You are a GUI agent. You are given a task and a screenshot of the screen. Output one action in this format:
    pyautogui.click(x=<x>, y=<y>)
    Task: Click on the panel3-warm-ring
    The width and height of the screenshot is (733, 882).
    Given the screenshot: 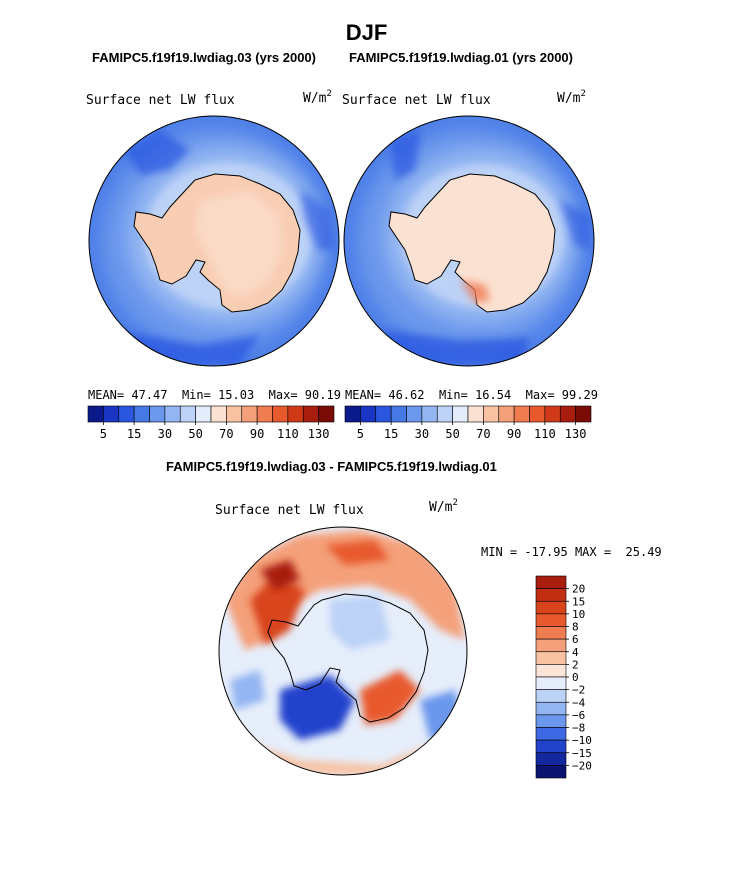 What is the action you would take?
    pyautogui.click(x=345, y=590)
    